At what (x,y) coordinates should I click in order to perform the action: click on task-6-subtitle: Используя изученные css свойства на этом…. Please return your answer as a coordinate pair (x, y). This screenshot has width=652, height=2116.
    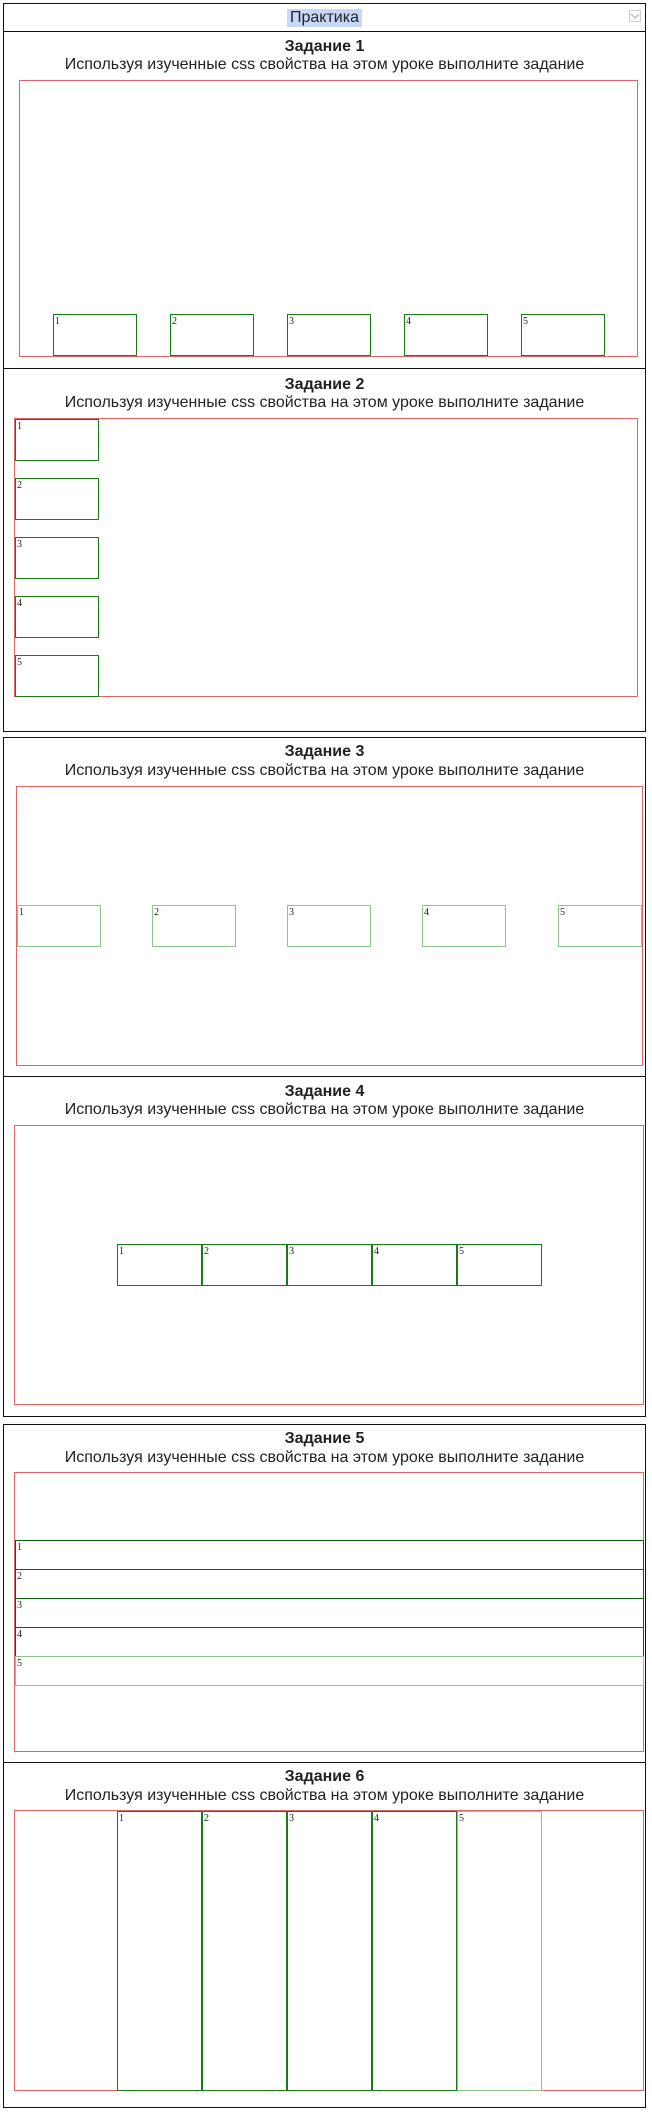
    Looking at the image, I should click on (324, 1795).